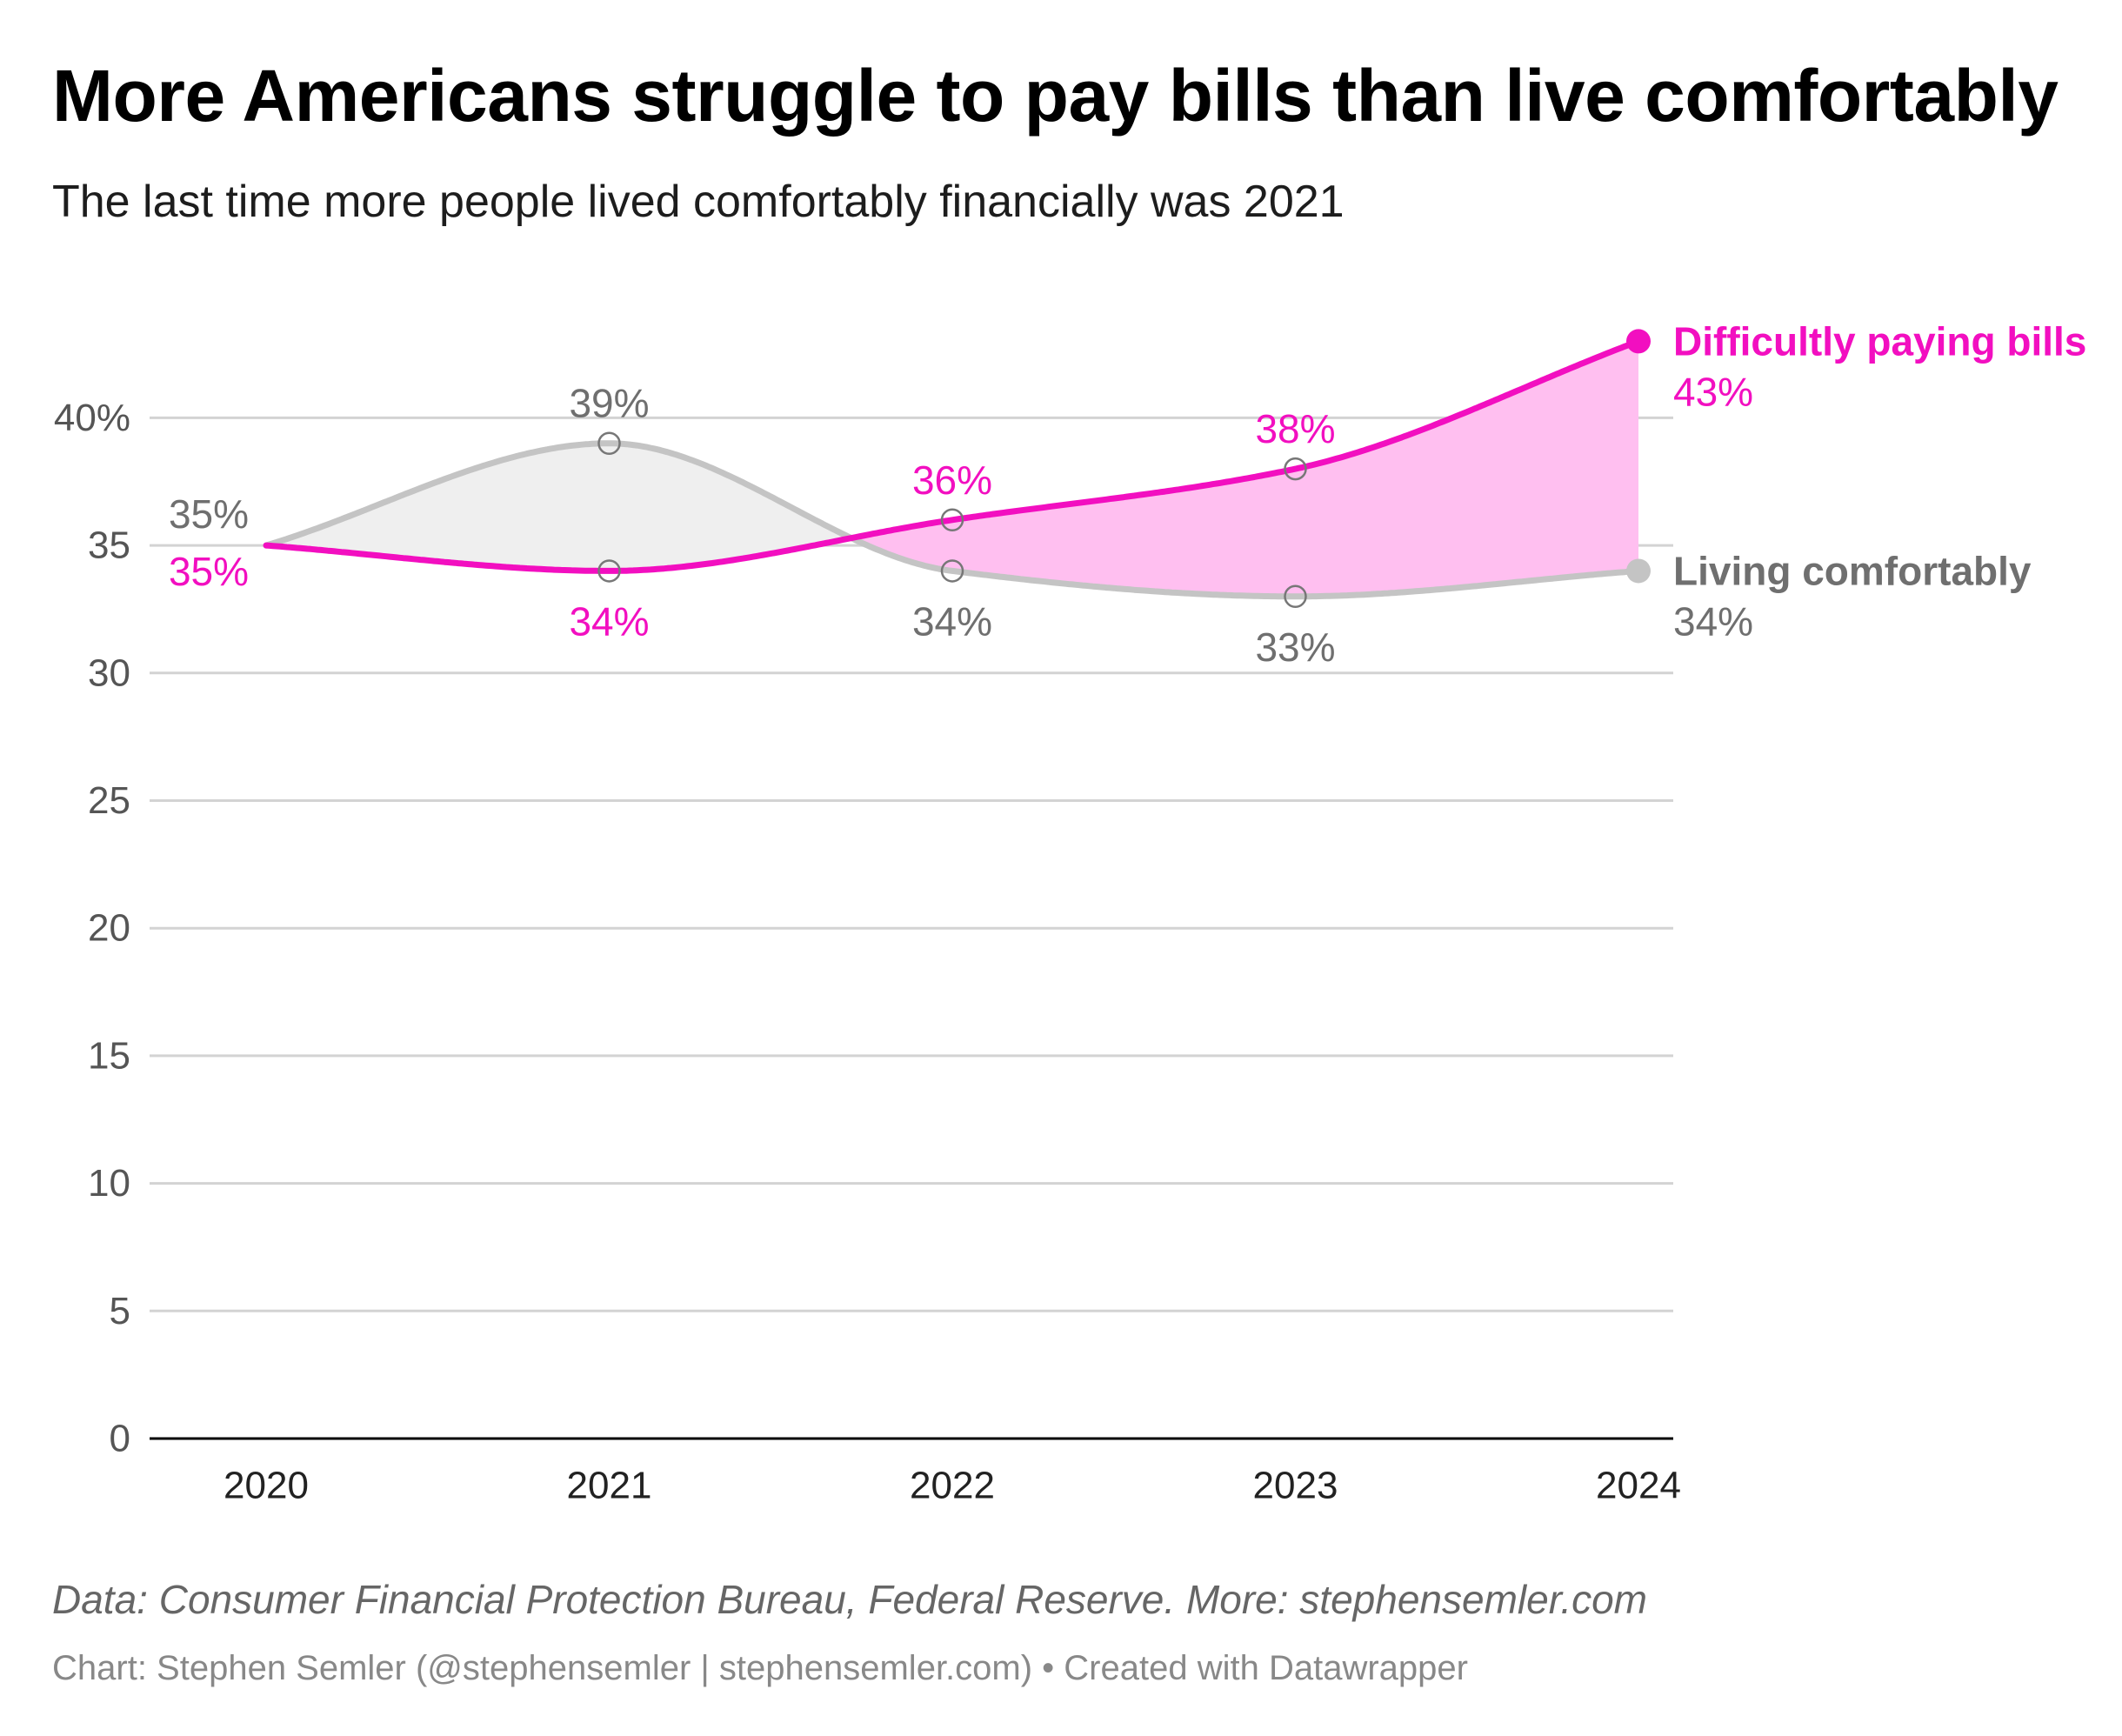 Image resolution: width=2122 pixels, height=1736 pixels. I want to click on data-label-difficulty-paying-bills: 35%, so click(209, 571).